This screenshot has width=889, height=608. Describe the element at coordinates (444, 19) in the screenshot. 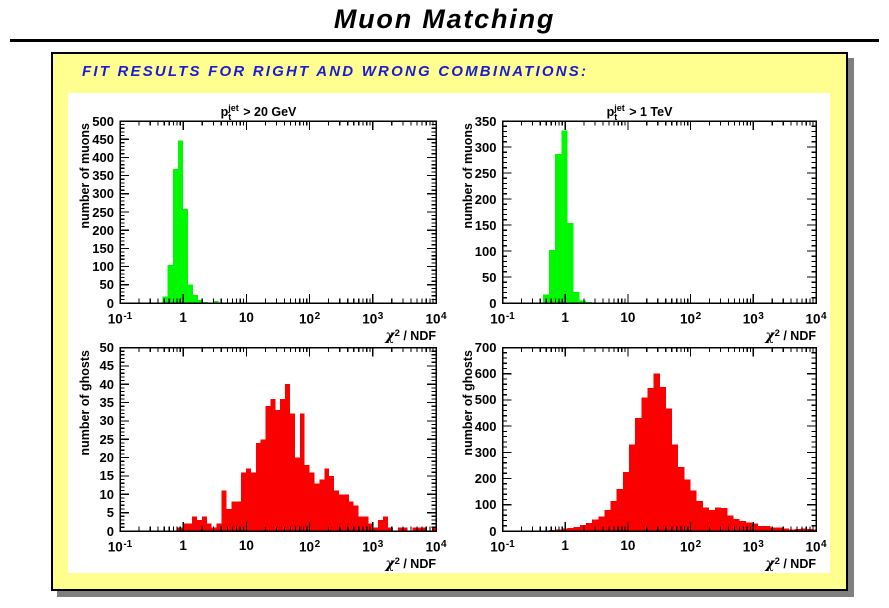

I see `page-title: Muon Matching` at that location.